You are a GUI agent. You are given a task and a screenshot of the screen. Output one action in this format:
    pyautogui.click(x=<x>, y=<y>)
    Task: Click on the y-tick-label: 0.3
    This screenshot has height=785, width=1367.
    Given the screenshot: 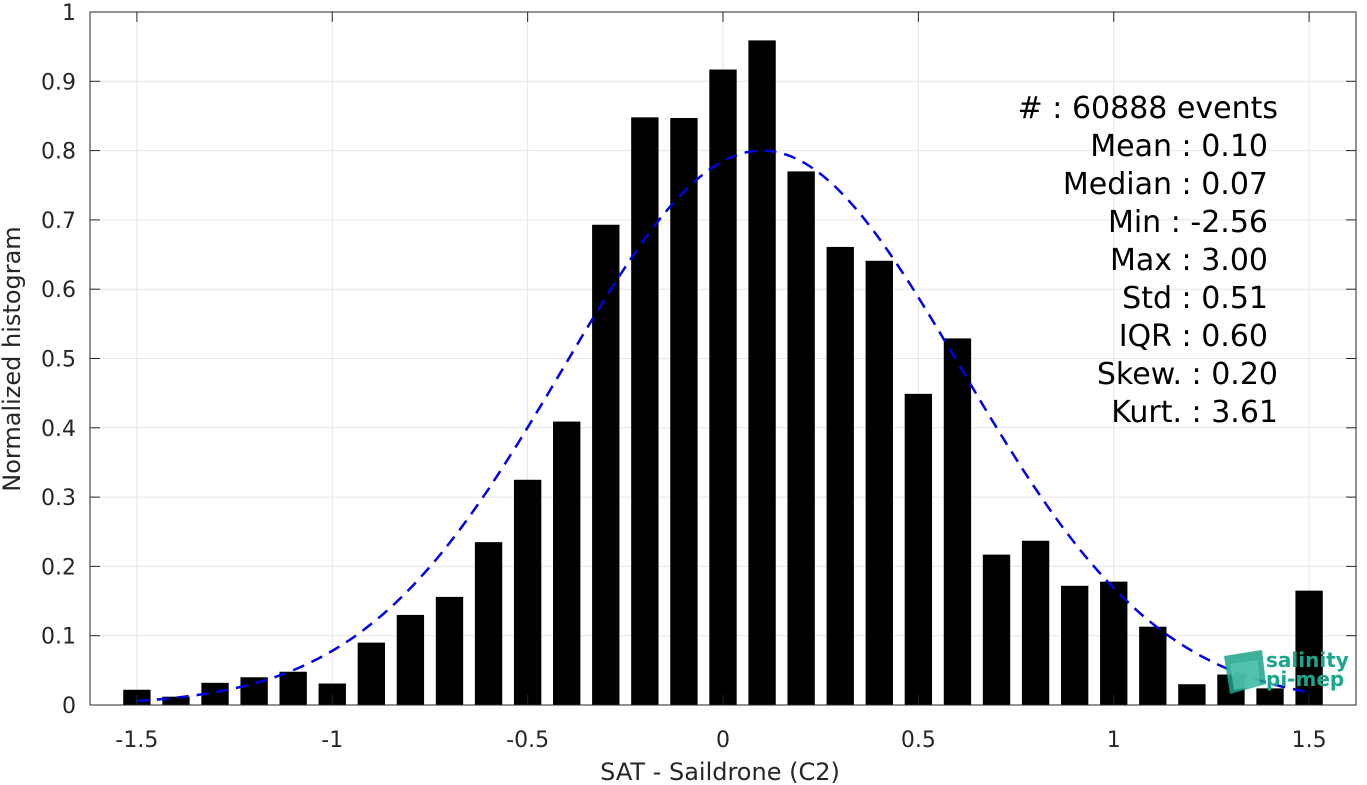 What is the action you would take?
    pyautogui.click(x=58, y=498)
    